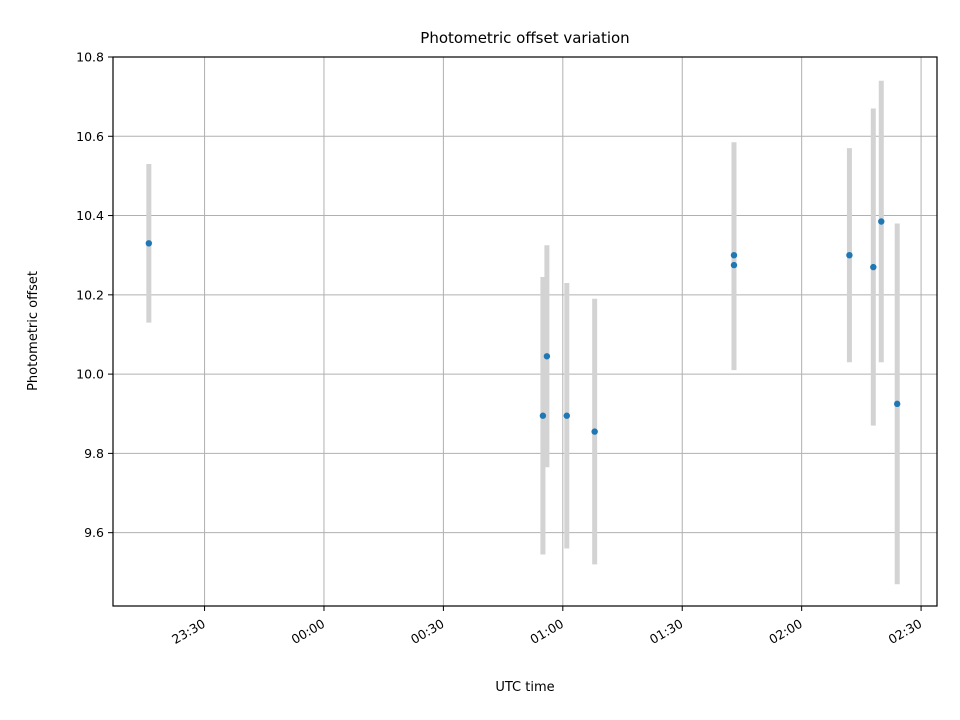 Image resolution: width=960 pixels, height=720 pixels. What do you see at coordinates (546, 631) in the screenshot?
I see `x-tick-label: 01:00` at bounding box center [546, 631].